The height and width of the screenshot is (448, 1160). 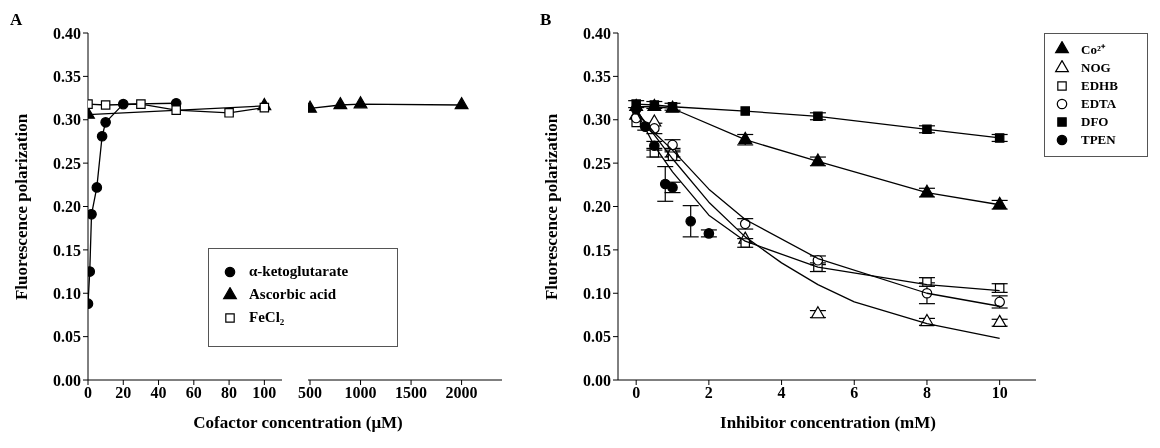 What do you see at coordinates (781, 393) in the screenshot?
I see `x-tick-label: 4` at bounding box center [781, 393].